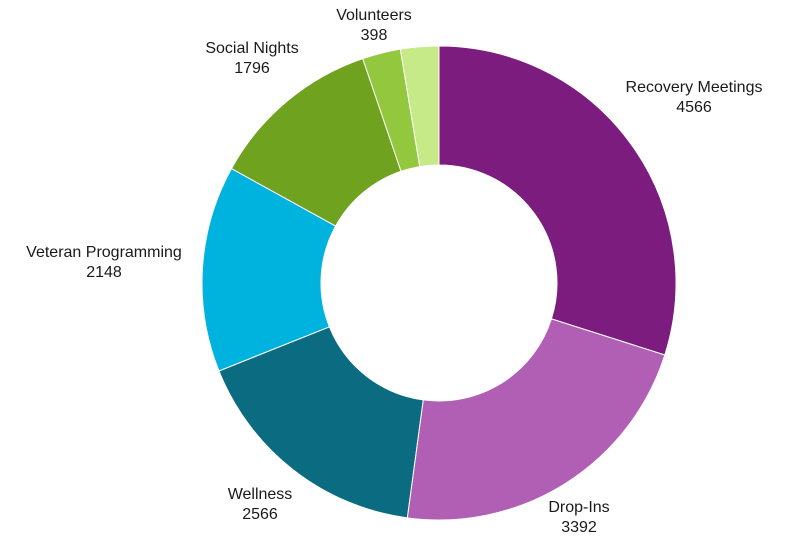  What do you see at coordinates (260, 494) in the screenshot?
I see `slice-category-label: Wellness` at bounding box center [260, 494].